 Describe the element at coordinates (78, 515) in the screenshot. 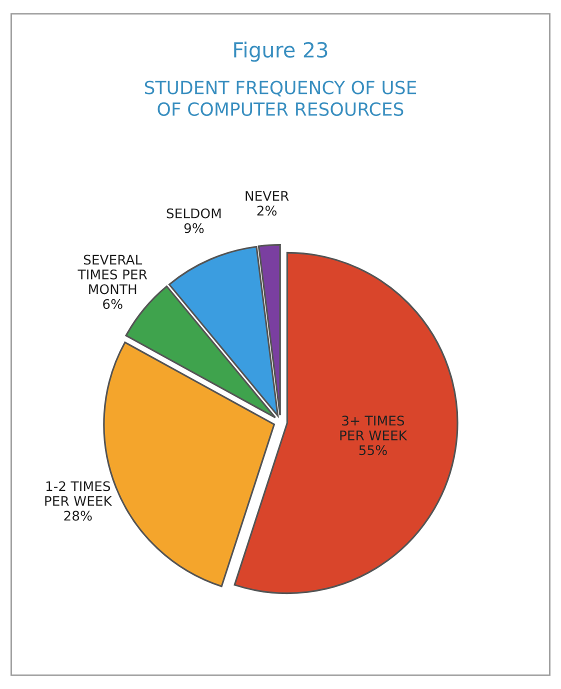

I see `data-label: 28%` at that location.